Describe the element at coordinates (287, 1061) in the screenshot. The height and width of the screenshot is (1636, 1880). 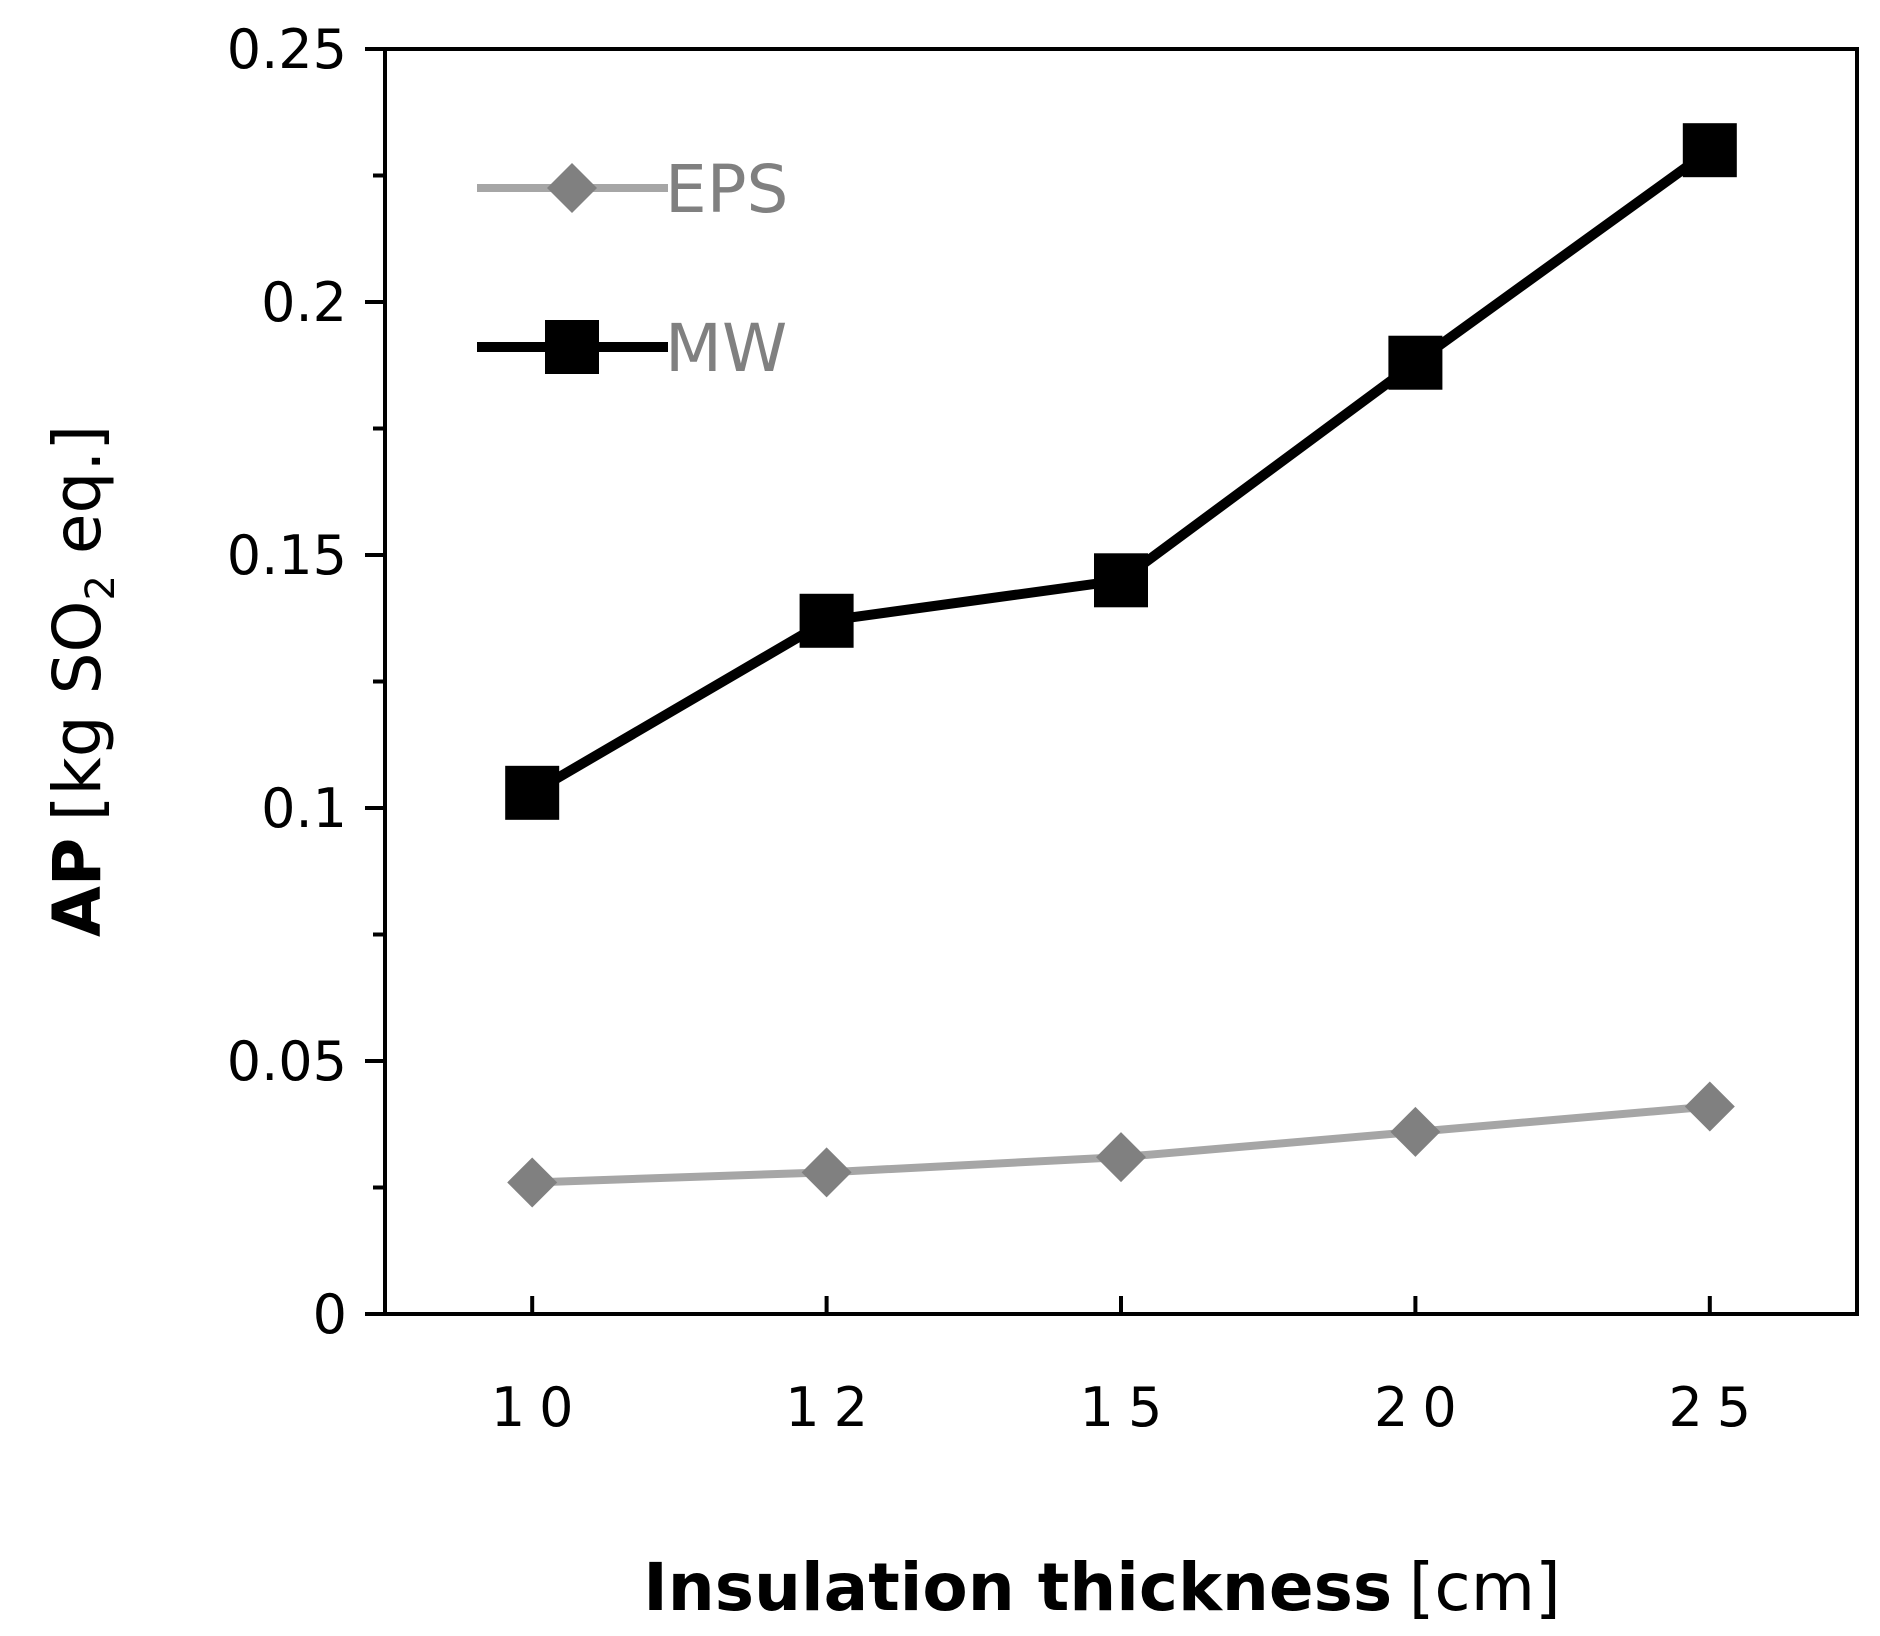
I see `y-tick-label: 0.05` at that location.